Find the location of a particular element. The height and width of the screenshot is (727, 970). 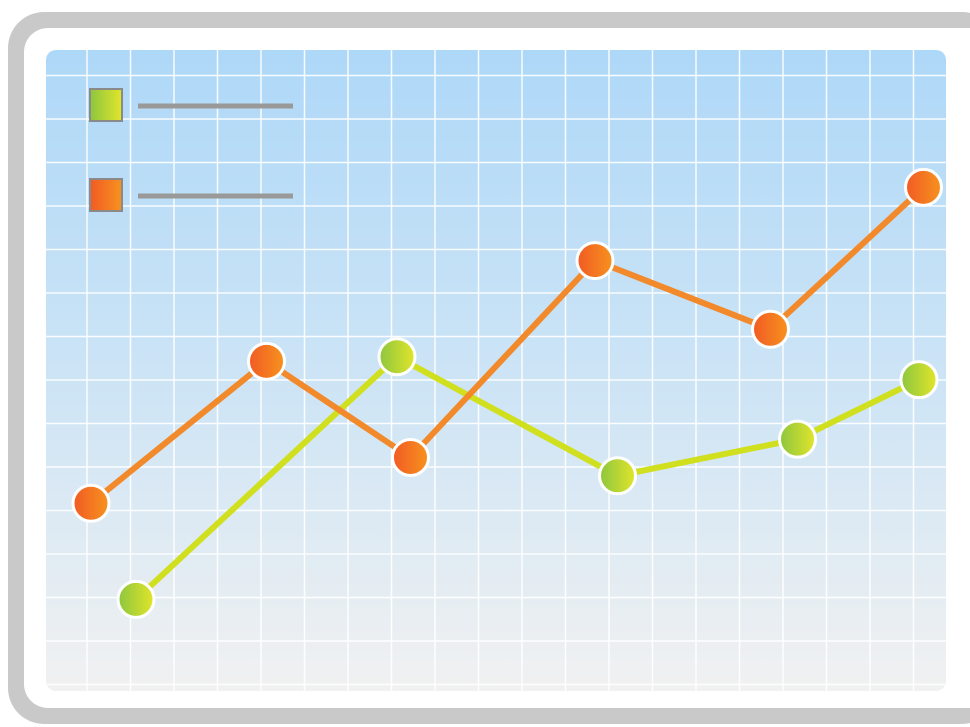

legend is located at coordinates (191, 150).